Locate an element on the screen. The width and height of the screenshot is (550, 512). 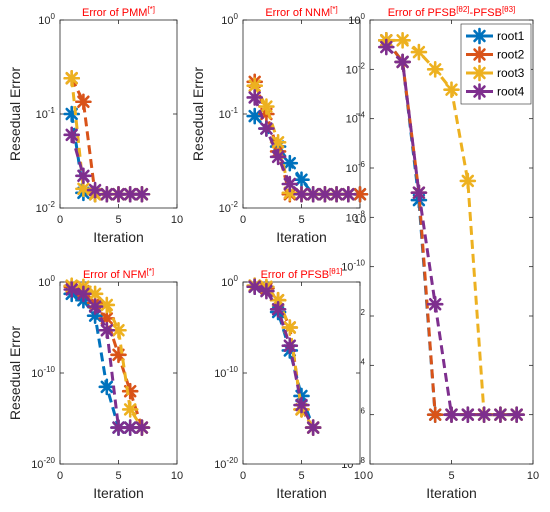
y-tick-label: 10⁻⁸ is located at coordinates (356, 216).